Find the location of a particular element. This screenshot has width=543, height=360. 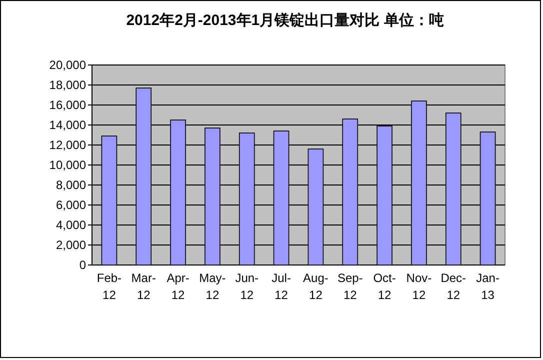

y-tick-label: 14,000 is located at coordinates (67, 125).